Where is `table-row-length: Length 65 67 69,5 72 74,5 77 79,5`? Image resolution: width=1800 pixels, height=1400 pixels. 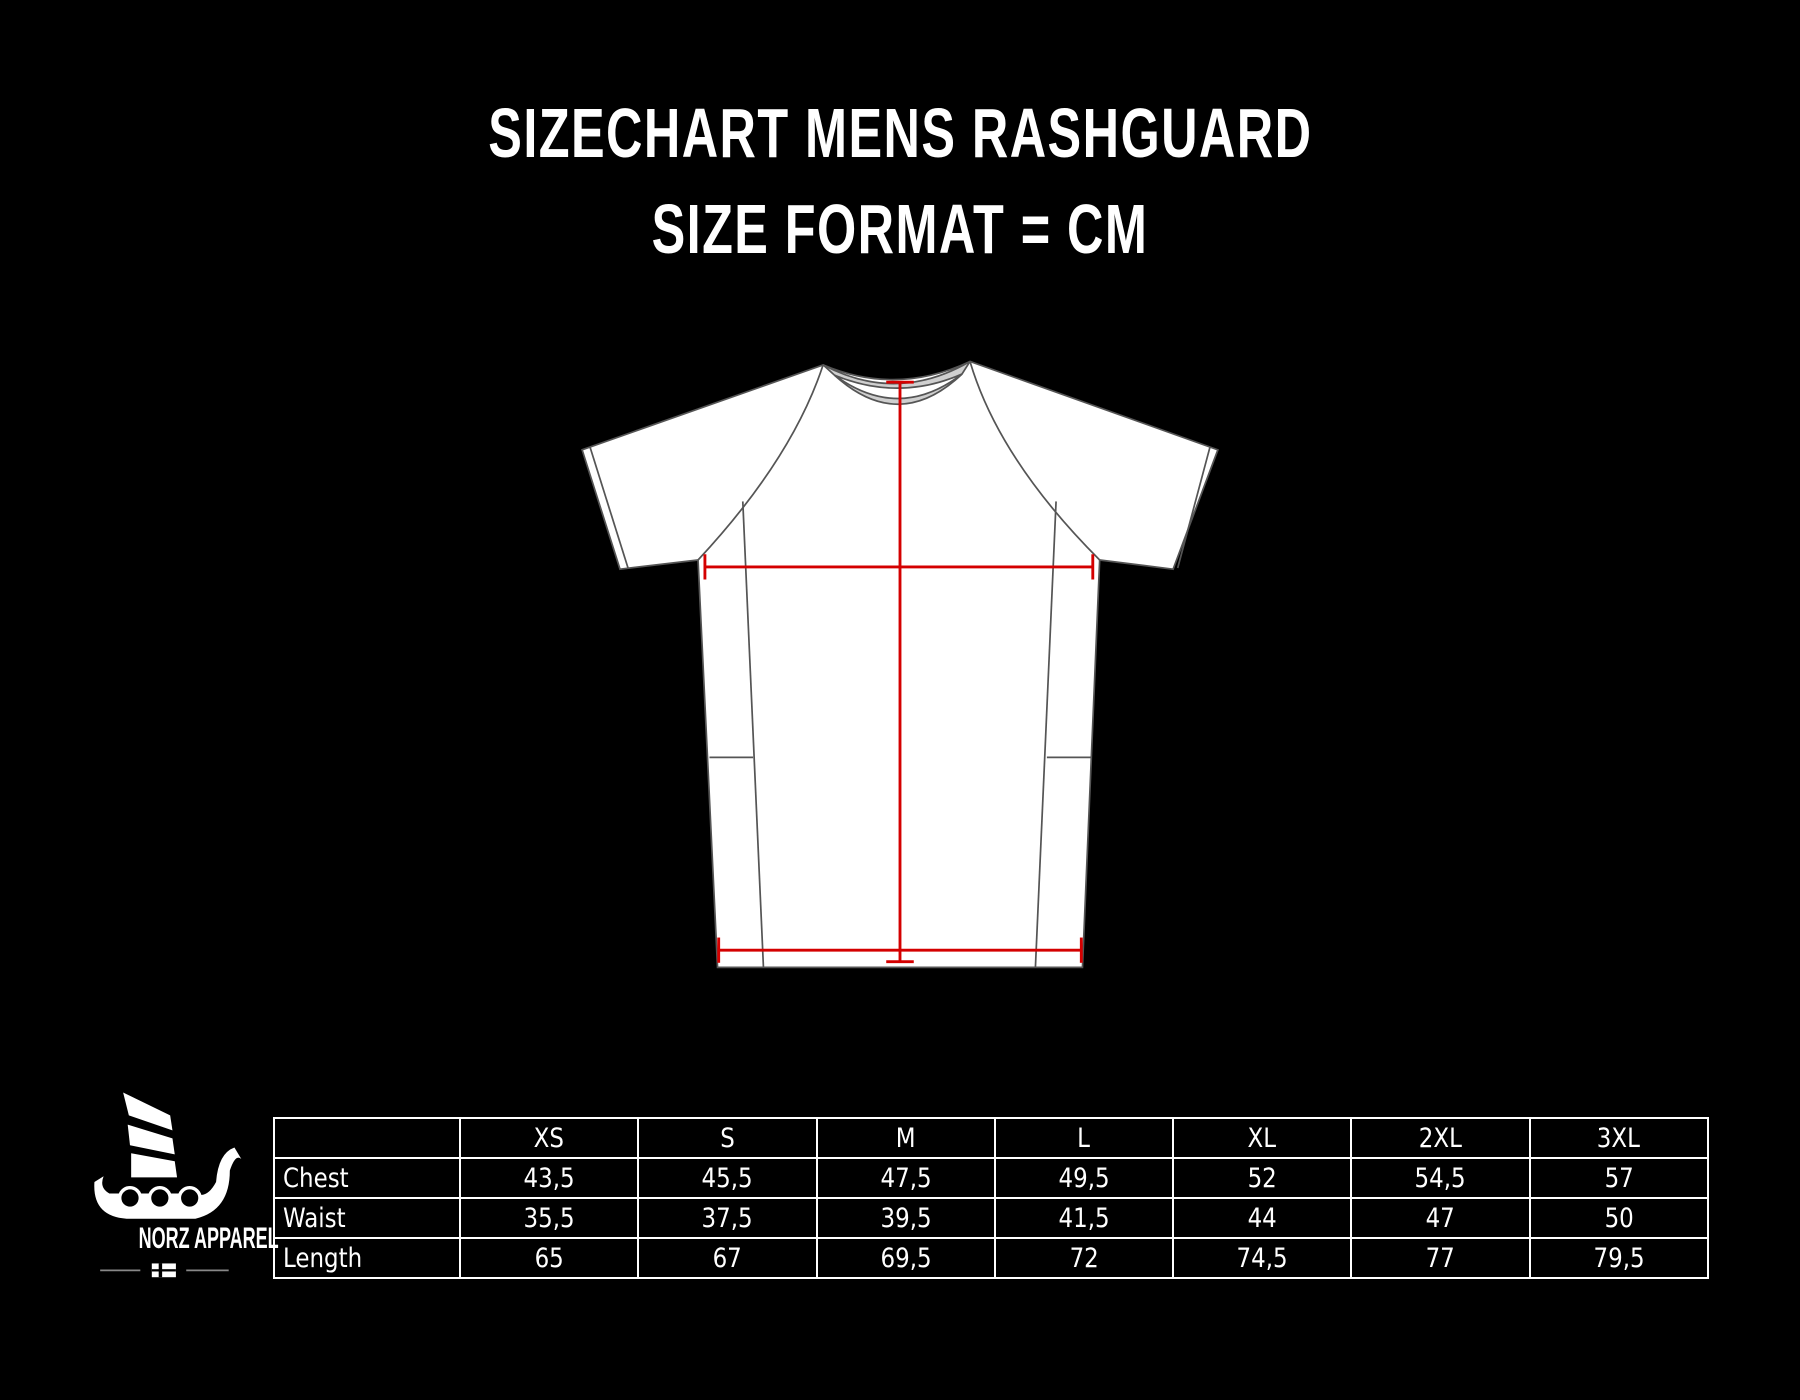
table-row-length: Length 65 67 69,5 72 74,5 77 79,5 is located at coordinates (991, 1258).